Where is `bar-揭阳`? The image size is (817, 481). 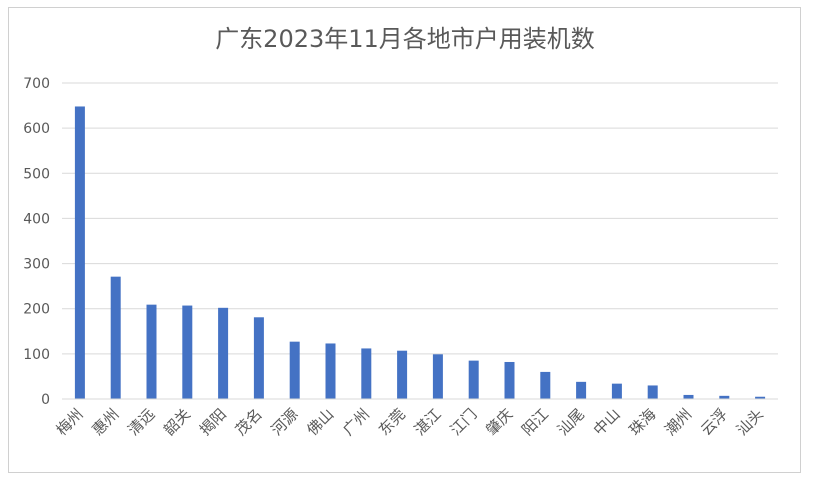
bar-揭阳 is located at coordinates (223, 353).